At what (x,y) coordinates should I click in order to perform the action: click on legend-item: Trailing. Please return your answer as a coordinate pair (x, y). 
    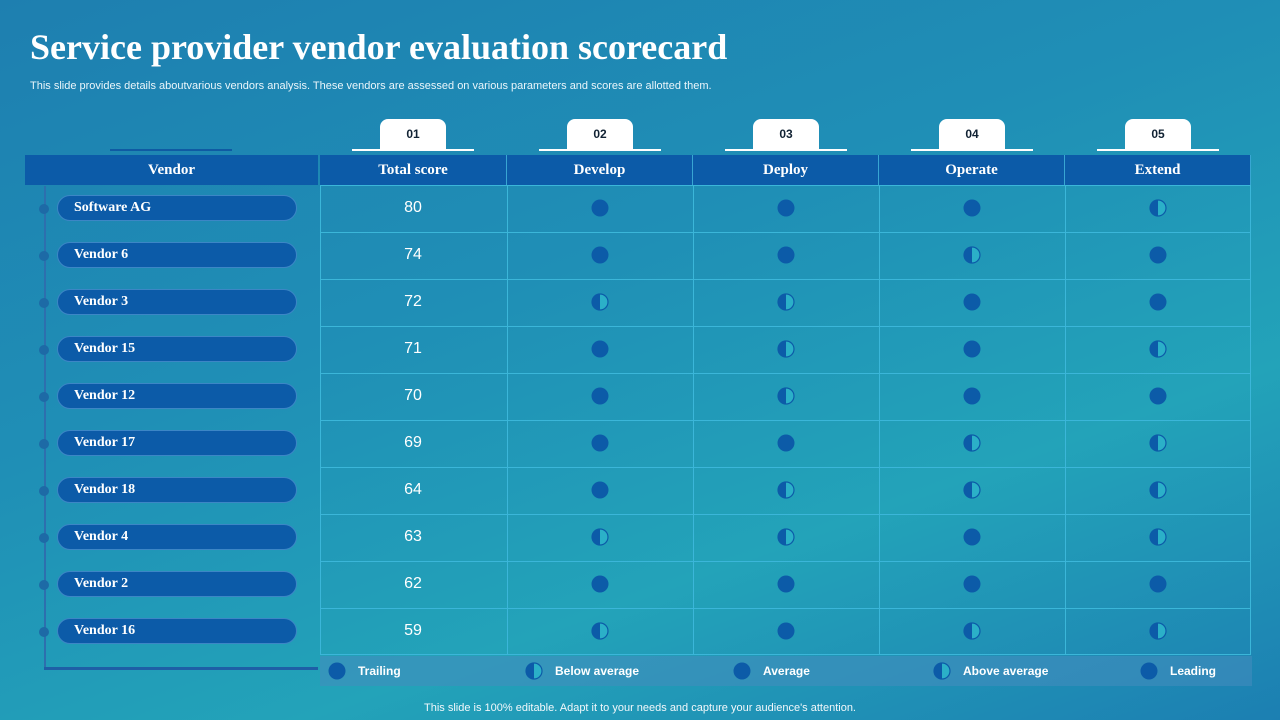
    Looking at the image, I should click on (364, 671).